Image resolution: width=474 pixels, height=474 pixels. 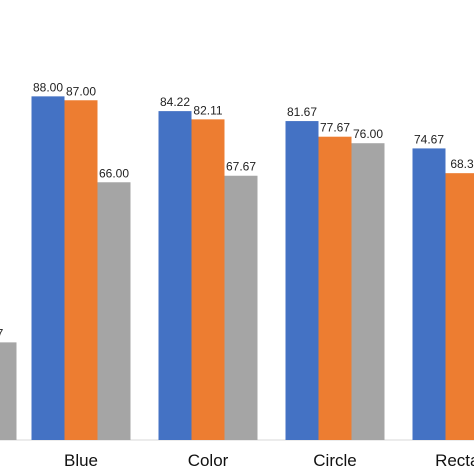 I want to click on bar-s3-cat0, so click(x=8, y=391).